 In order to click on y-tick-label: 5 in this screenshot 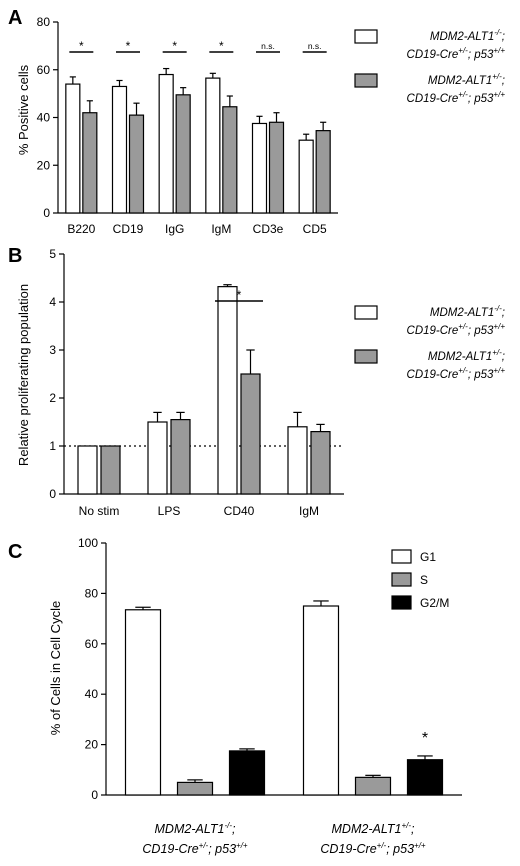, I will do `click(52, 254)`.